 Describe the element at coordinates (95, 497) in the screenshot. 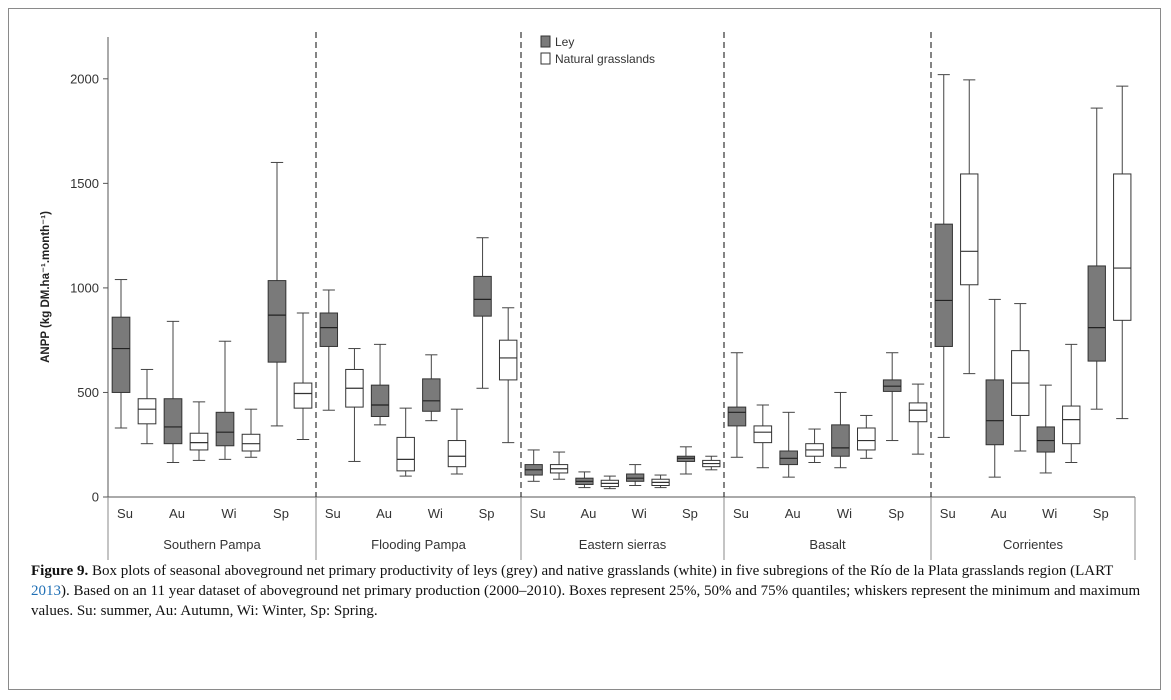

I see `y-tick-label: 0` at that location.